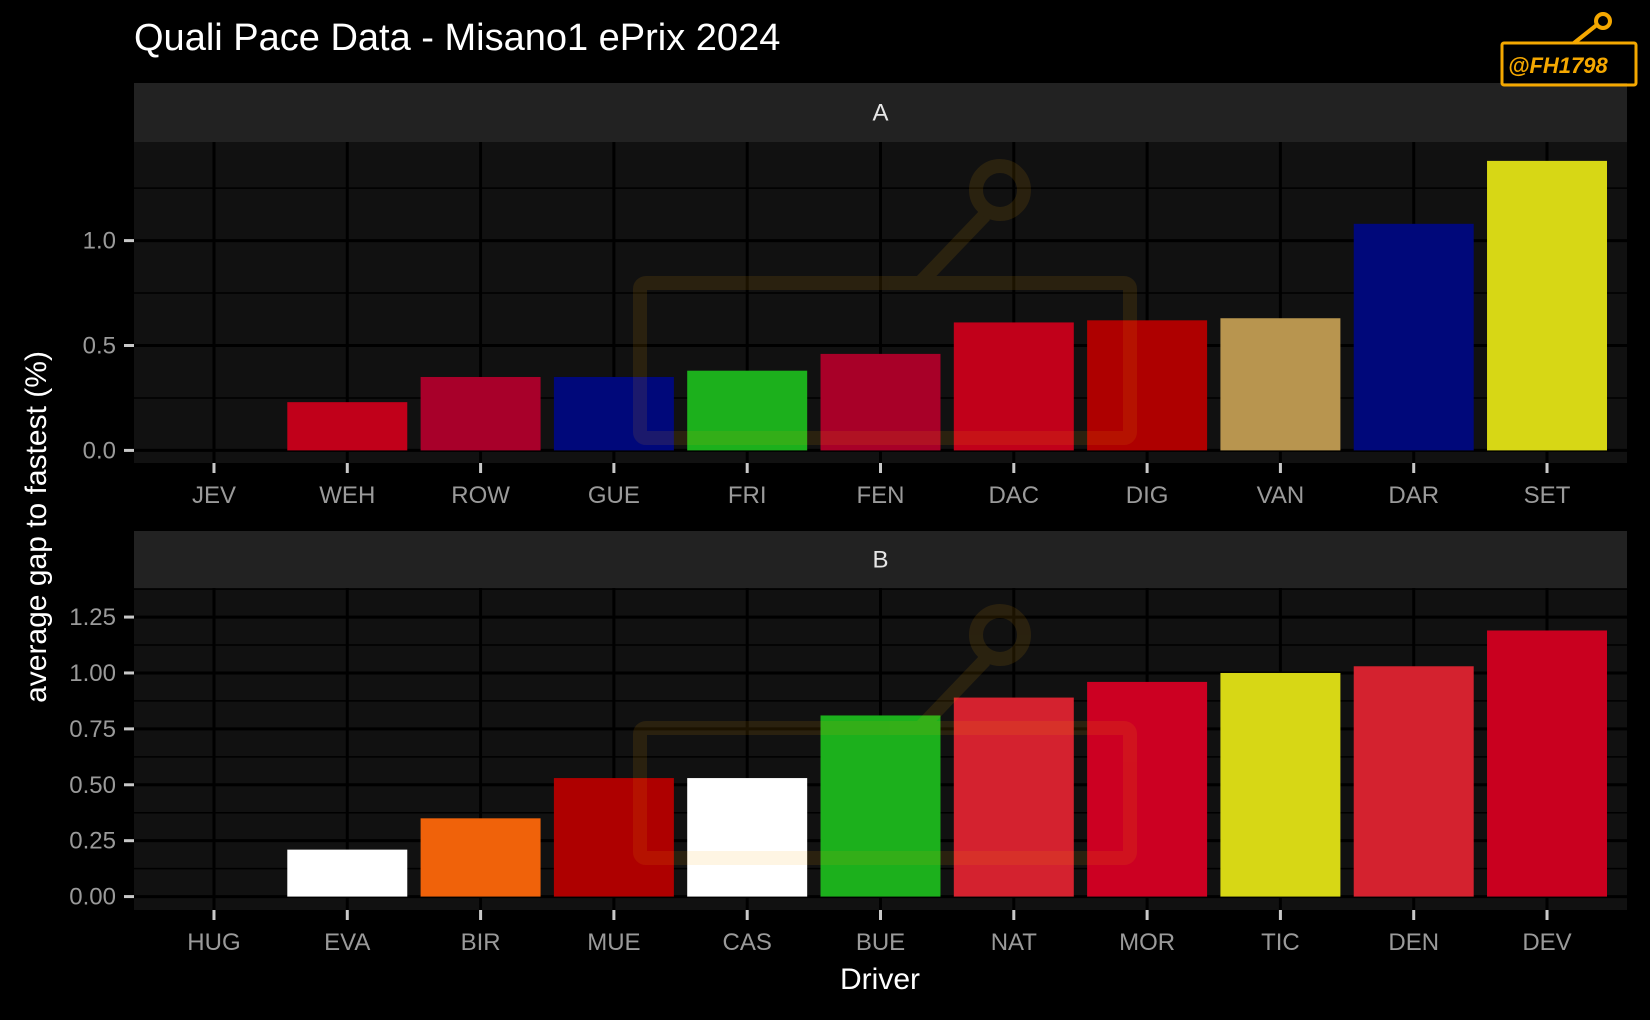 This screenshot has width=1650, height=1020. What do you see at coordinates (1547, 495) in the screenshot?
I see `x-tick-label: SET` at bounding box center [1547, 495].